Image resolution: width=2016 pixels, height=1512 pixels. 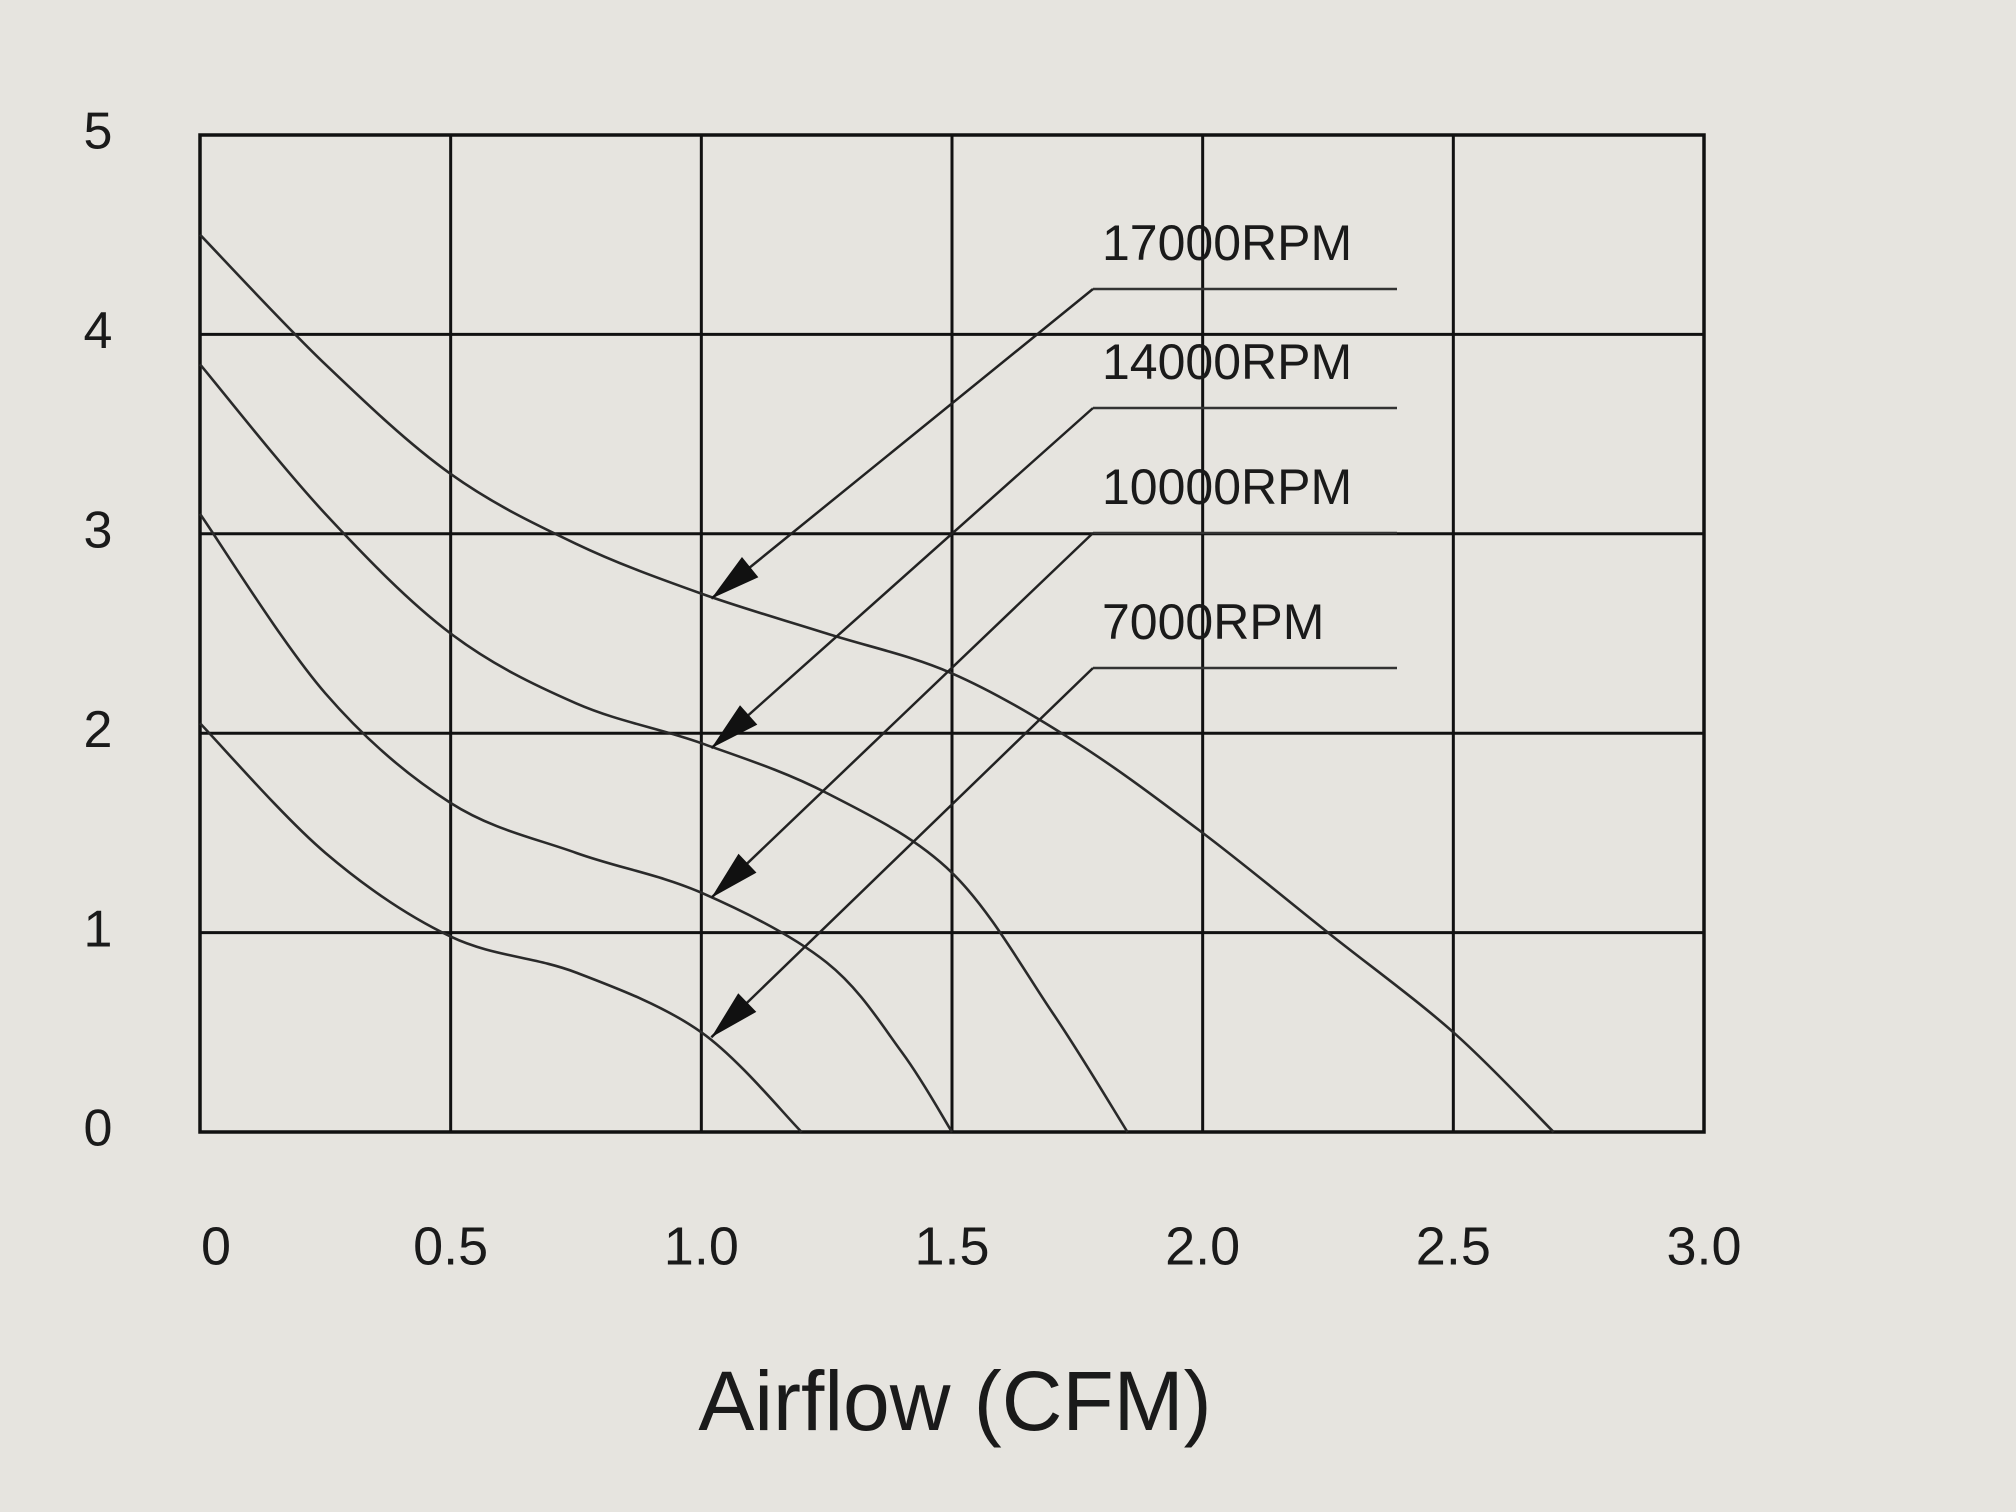 What do you see at coordinates (1213, 622) in the screenshot?
I see `series-label: 7000RPM` at bounding box center [1213, 622].